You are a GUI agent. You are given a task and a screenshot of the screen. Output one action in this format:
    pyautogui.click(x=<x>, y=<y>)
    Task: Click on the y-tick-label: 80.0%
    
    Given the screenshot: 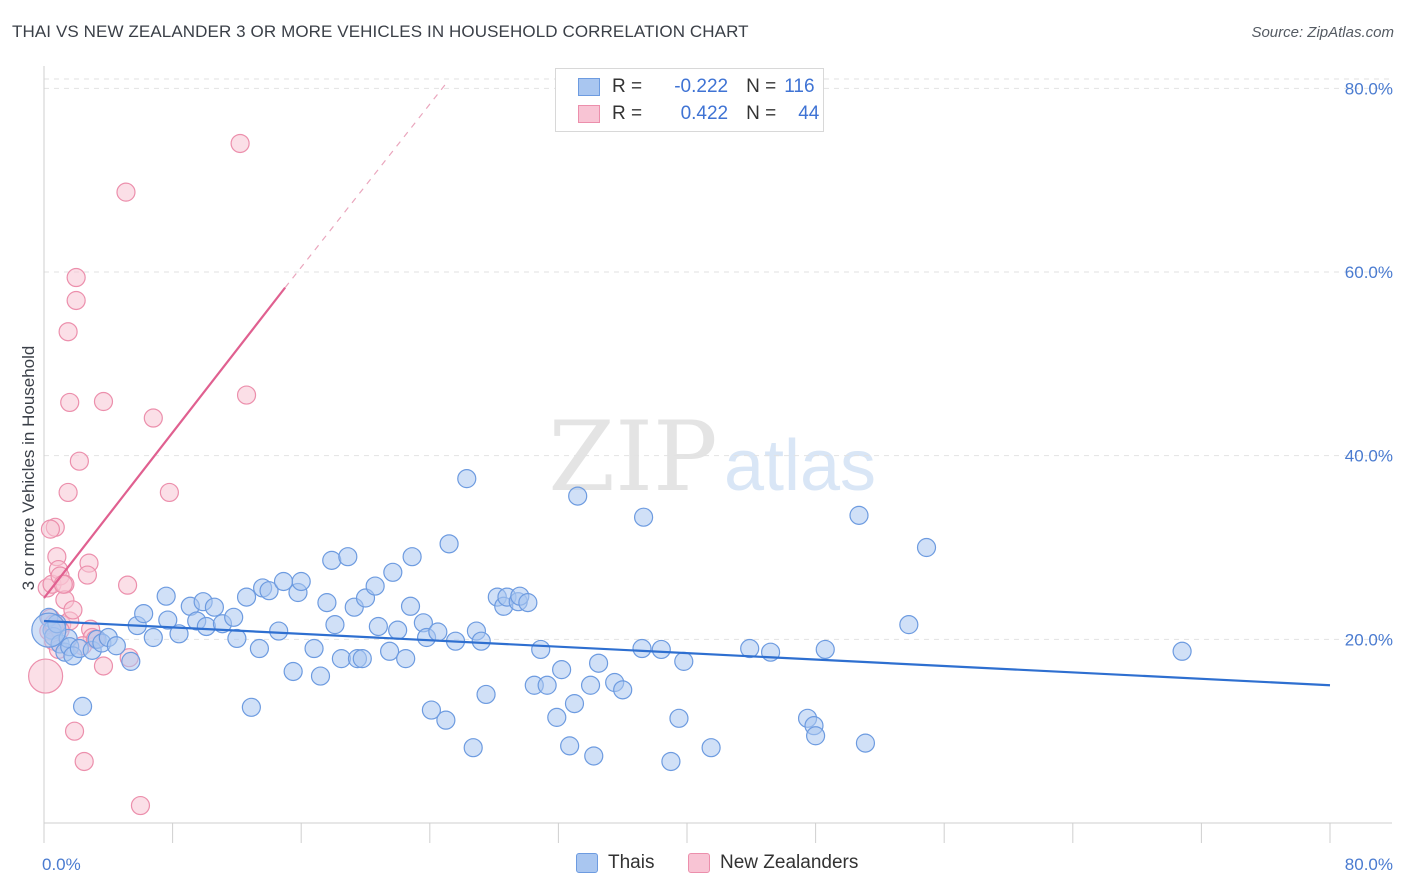 What is the action you would take?
    pyautogui.click(x=1369, y=88)
    